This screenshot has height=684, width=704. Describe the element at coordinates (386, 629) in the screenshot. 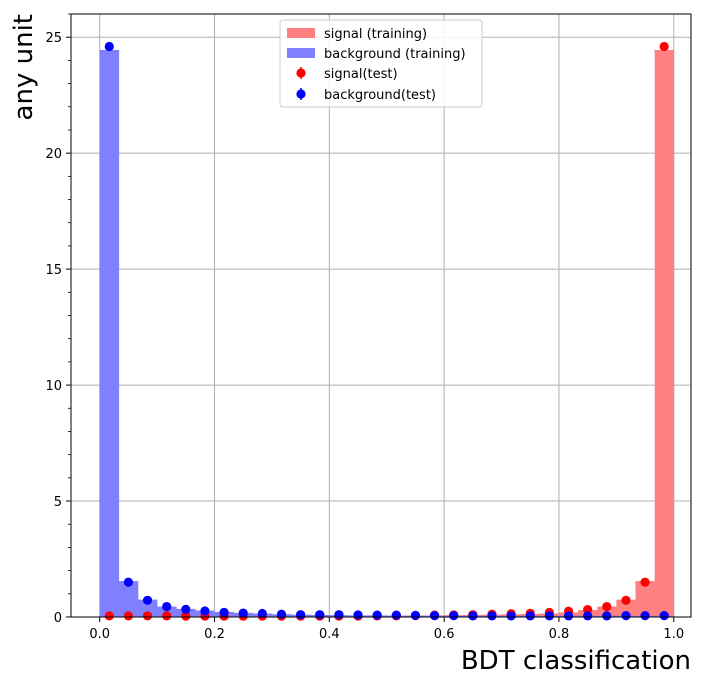

I see `x-axis: 0.0 0.2 0.4 0.6 0.8 1.0` at that location.